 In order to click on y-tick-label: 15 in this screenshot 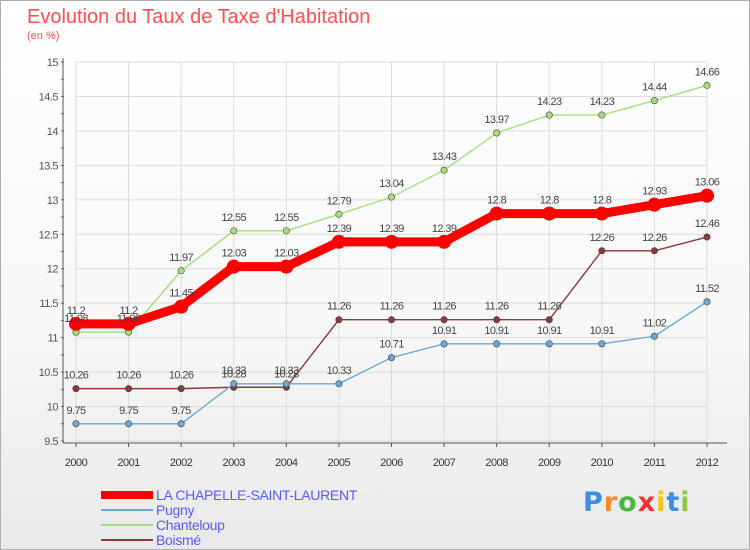, I will do `click(53, 63)`.